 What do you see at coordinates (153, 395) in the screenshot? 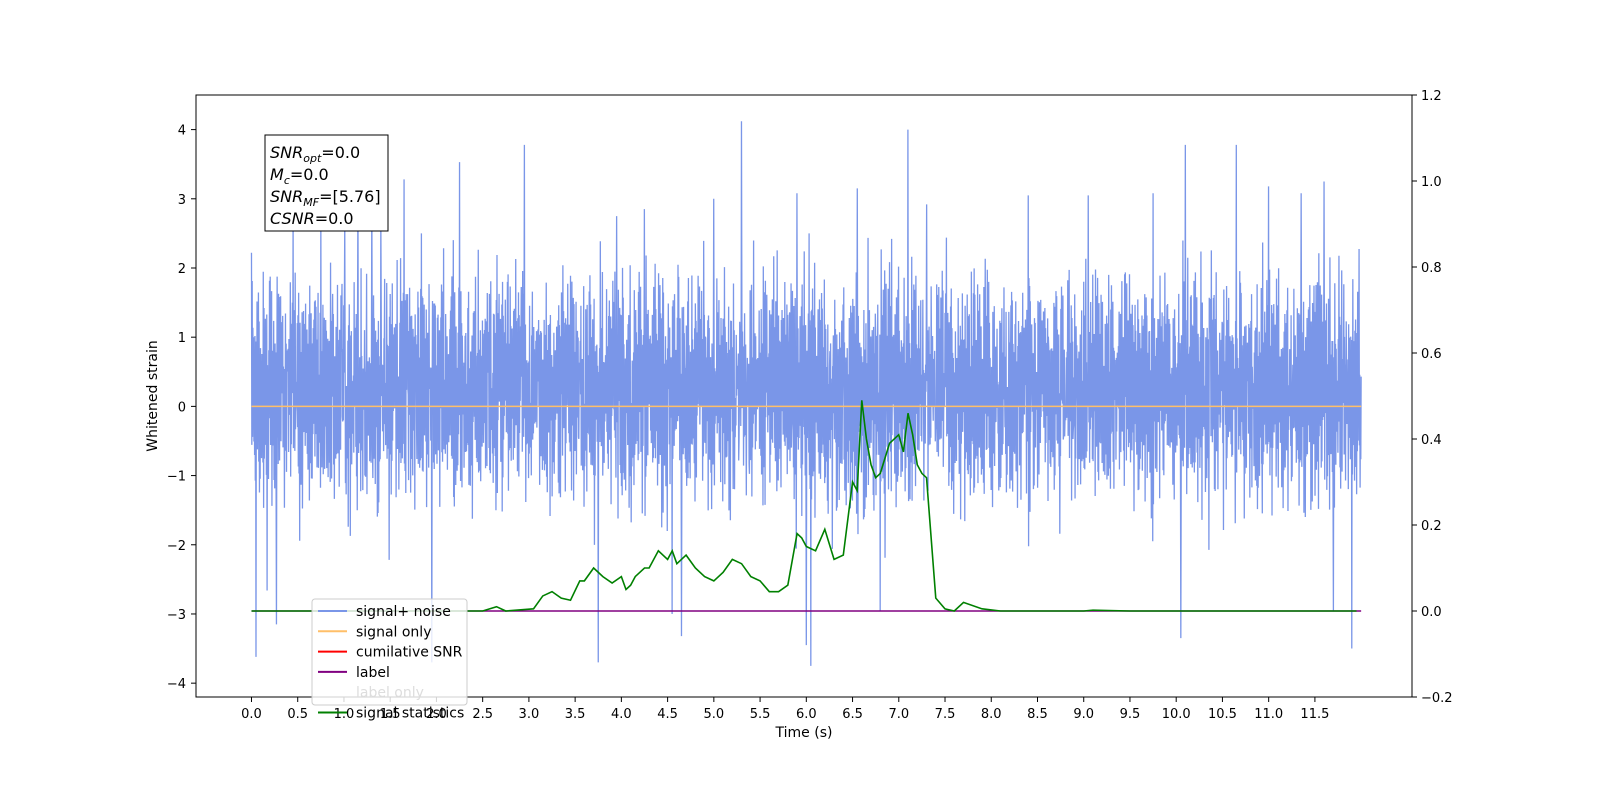
I see `y-axis-label: Whitened strain` at bounding box center [153, 395].